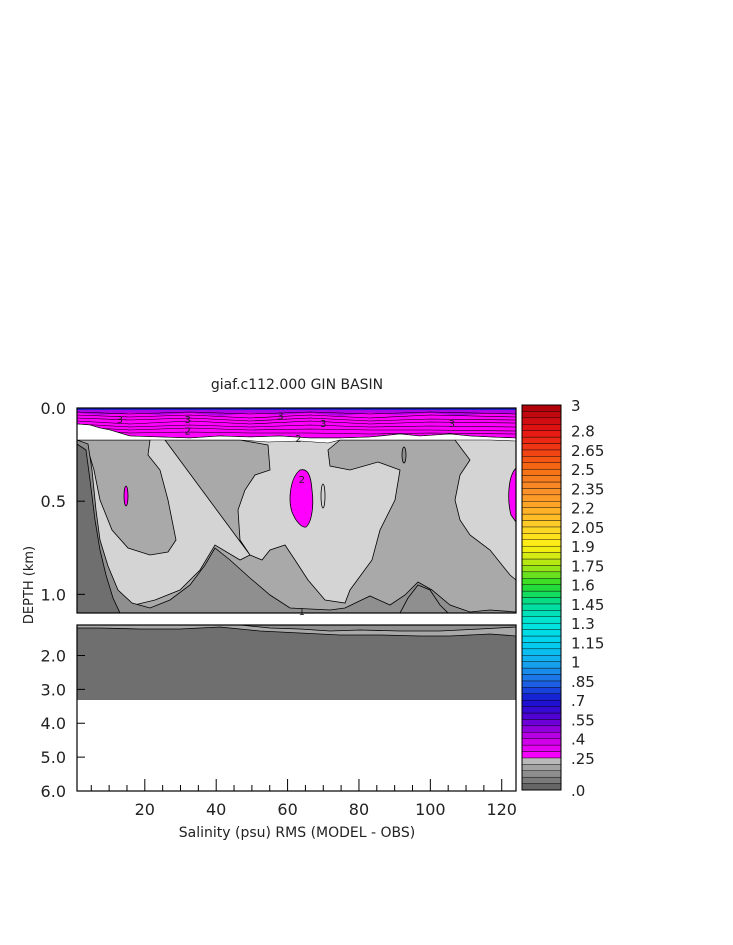 The width and height of the screenshot is (733, 945). What do you see at coordinates (587, 605) in the screenshot?
I see `colorbar-label: 1.45` at bounding box center [587, 605].